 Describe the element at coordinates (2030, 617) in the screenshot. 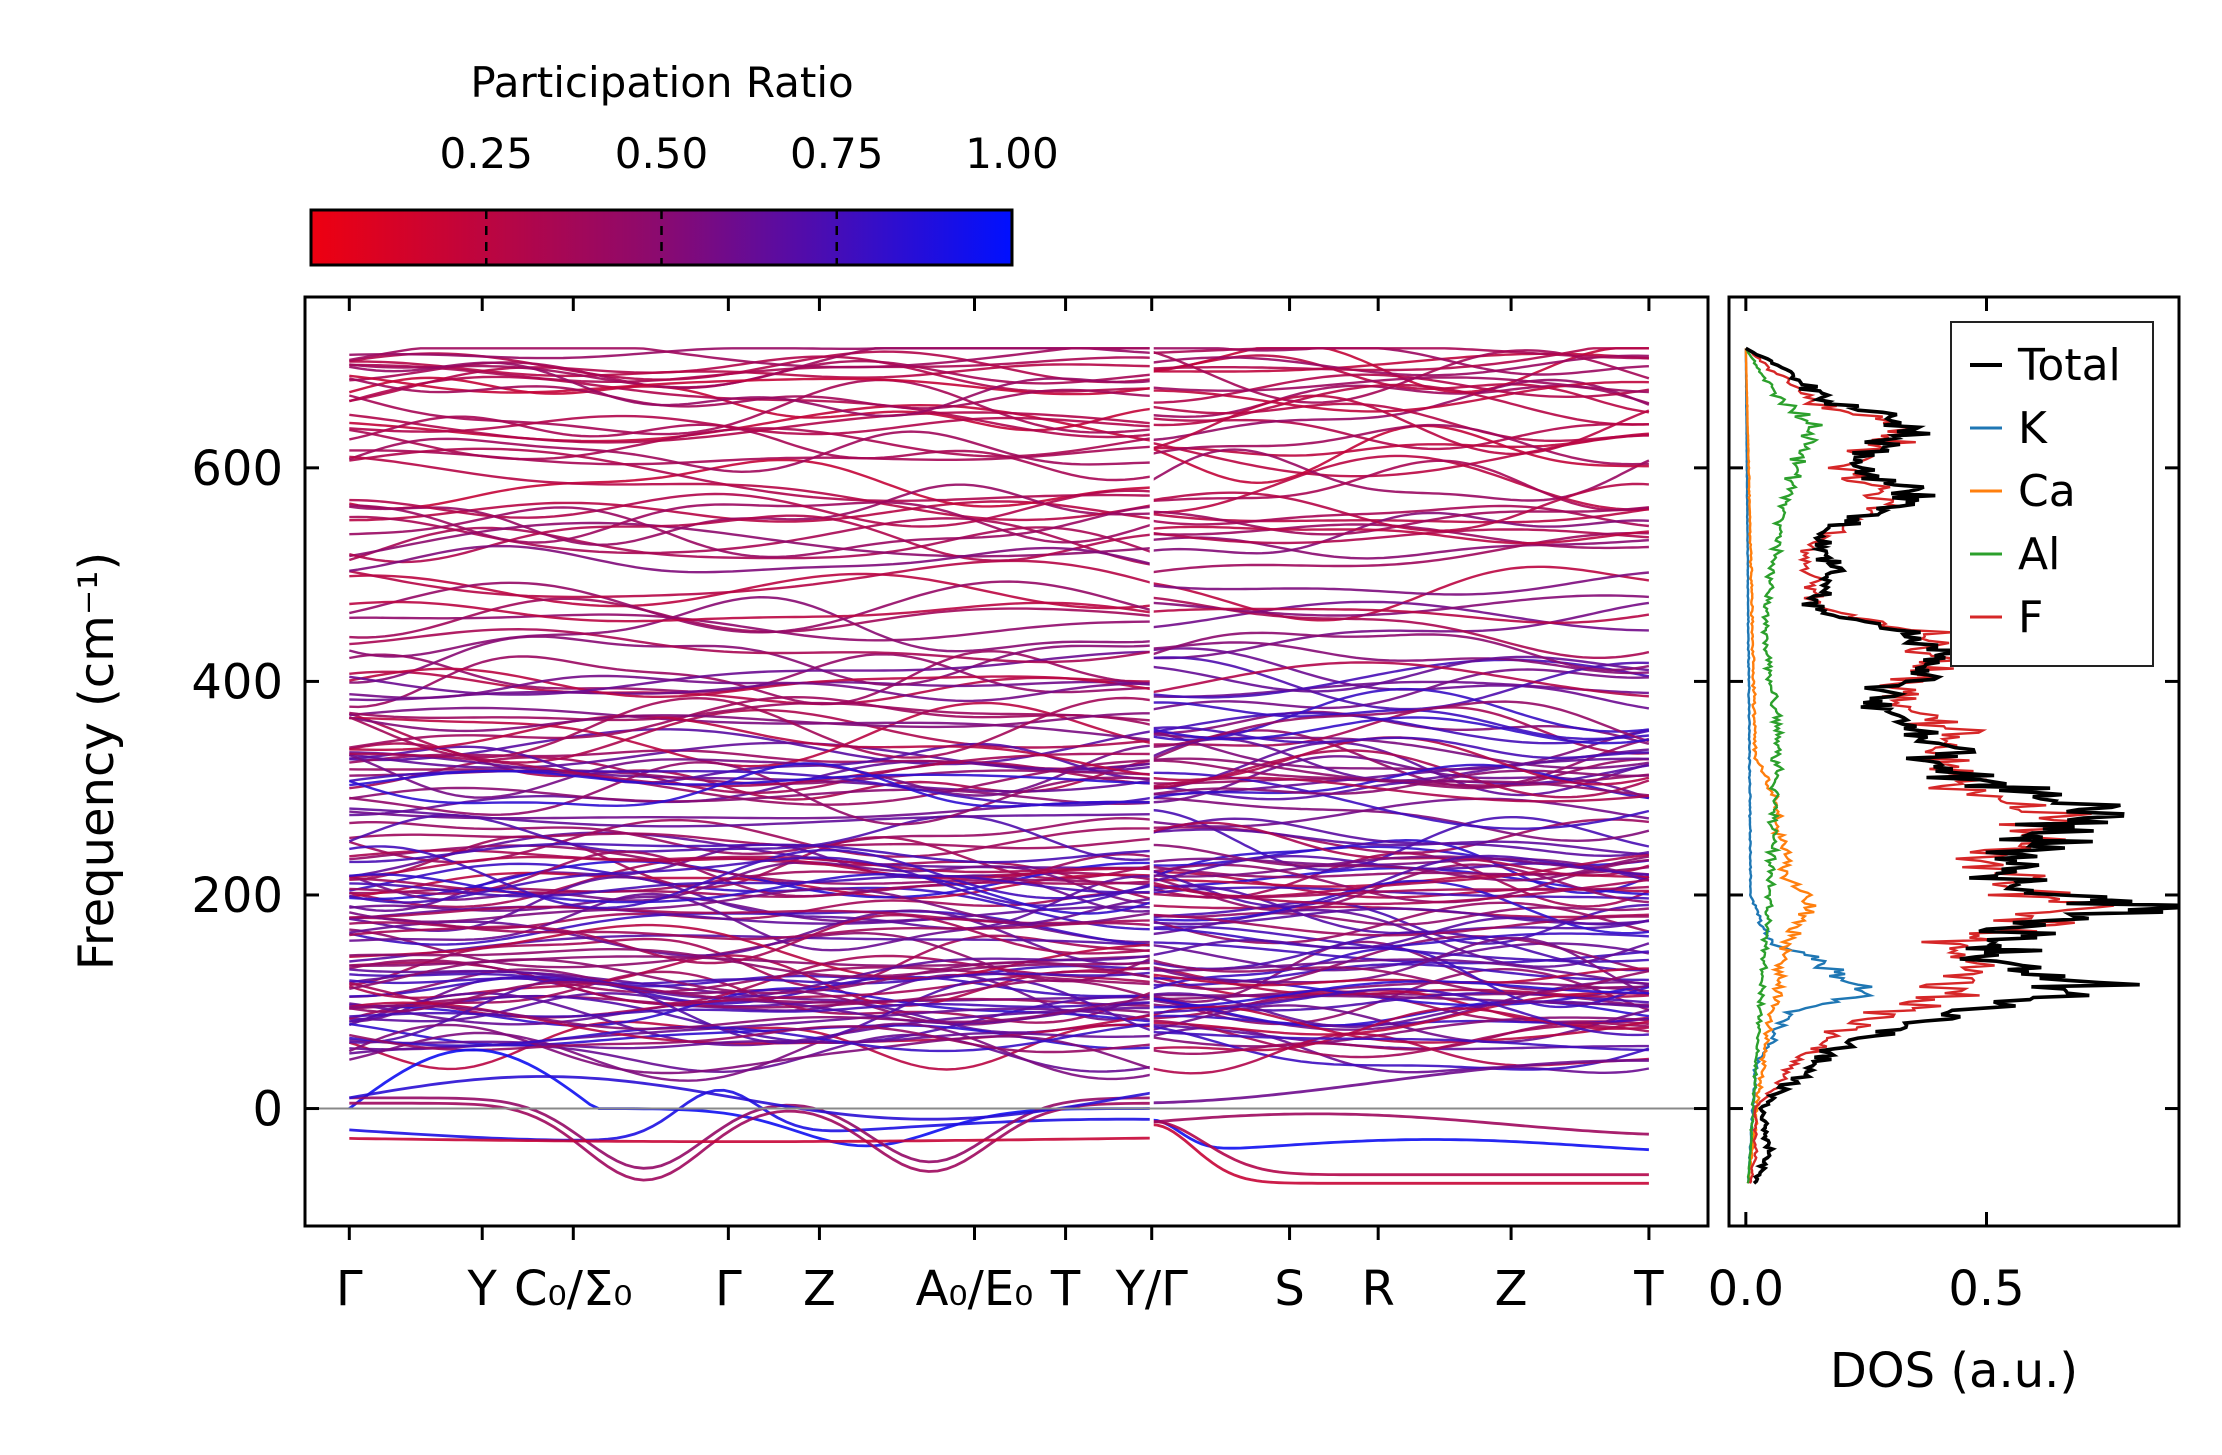

I see `legend-label-f: F` at that location.